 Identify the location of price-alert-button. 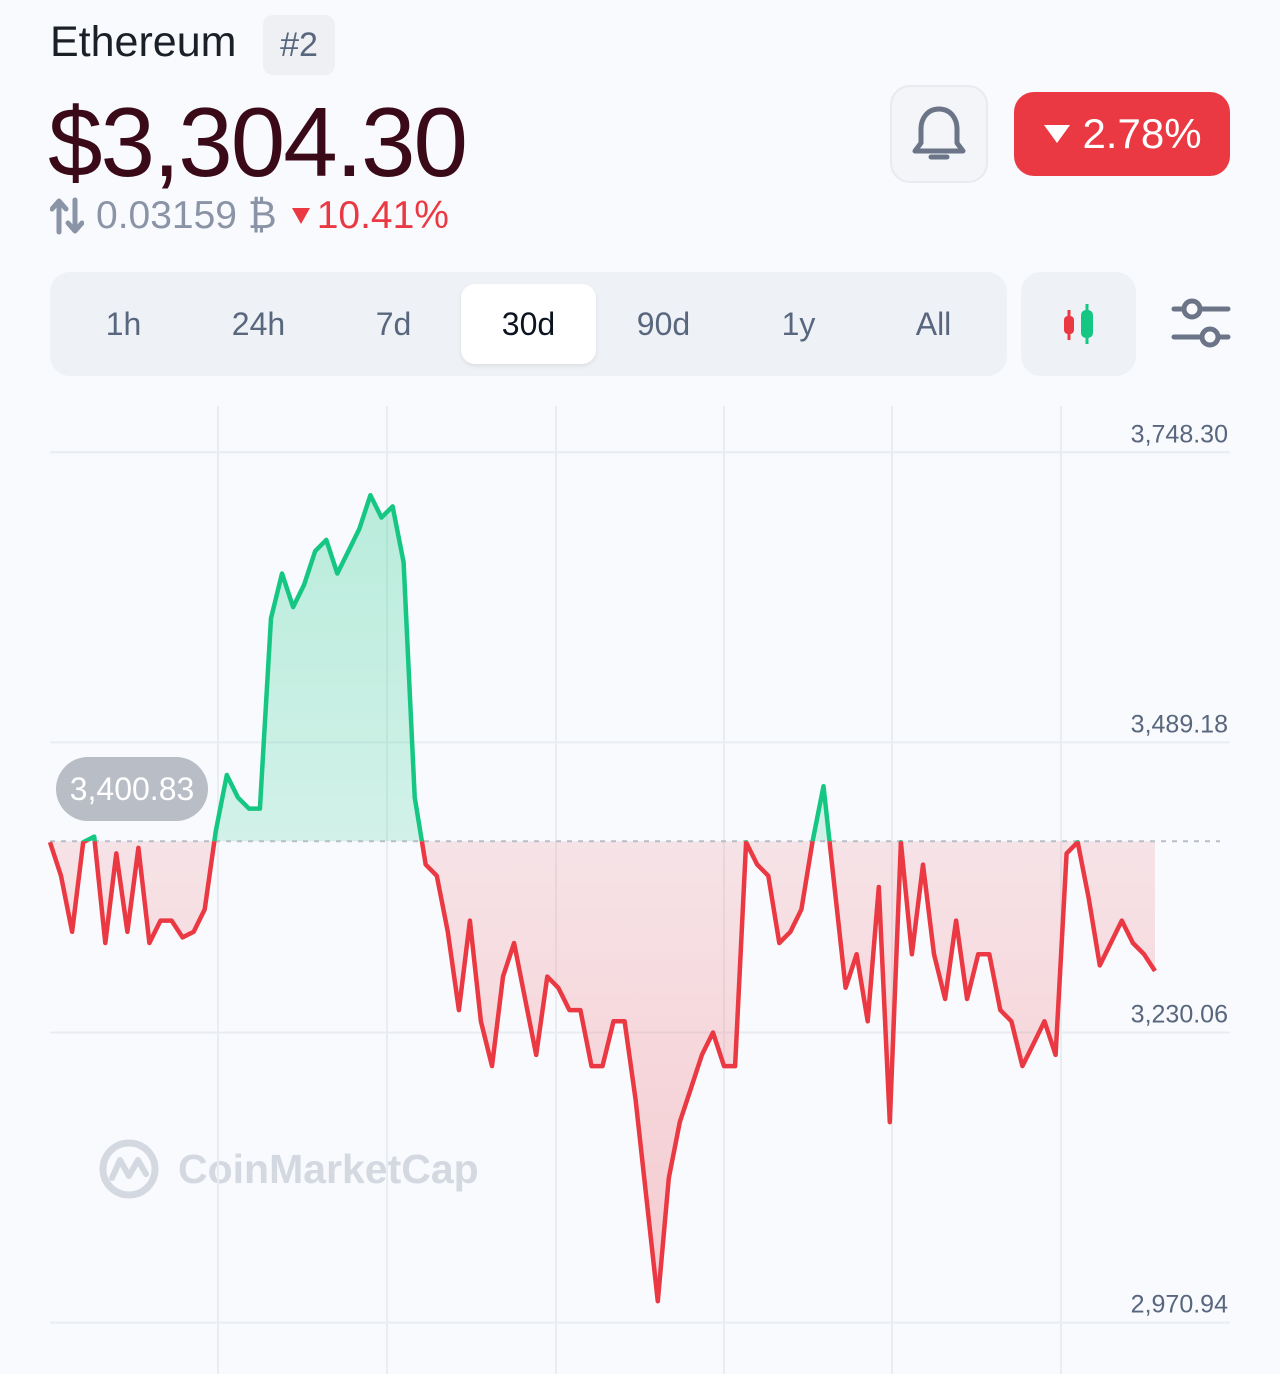
(939, 134).